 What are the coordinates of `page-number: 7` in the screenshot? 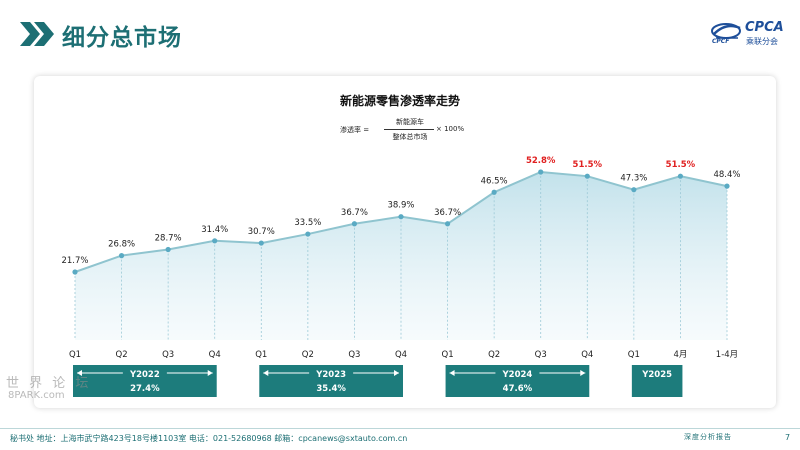 It's located at (788, 437).